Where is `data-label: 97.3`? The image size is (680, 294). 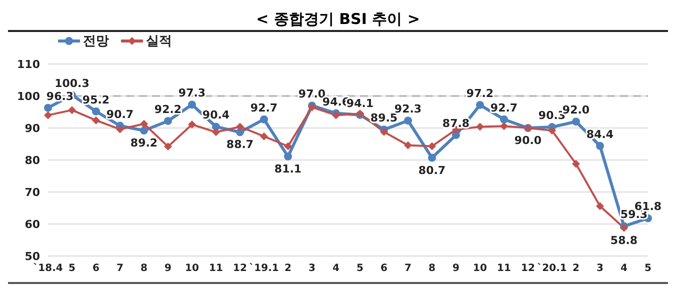
data-label: 97.3 is located at coordinates (192, 93).